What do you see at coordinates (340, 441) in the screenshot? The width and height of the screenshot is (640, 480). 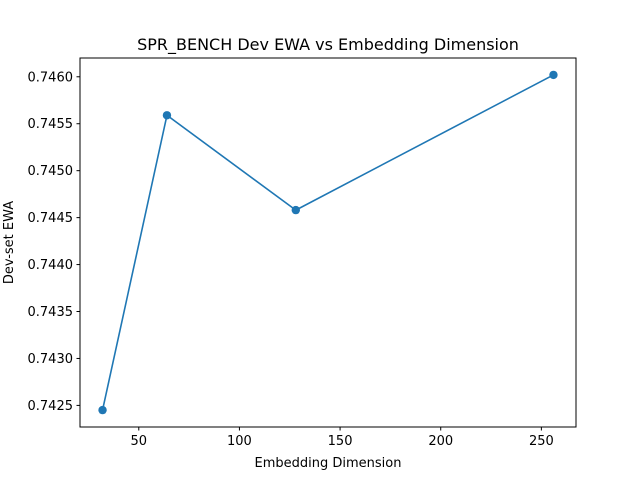 I see `x-tick-label: 150` at bounding box center [340, 441].